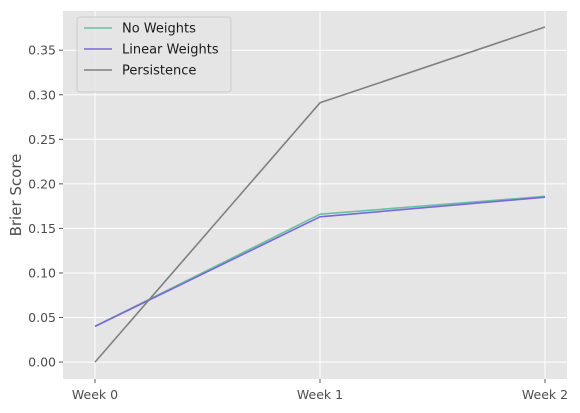 The image size is (580, 413). Describe the element at coordinates (42, 272) in the screenshot. I see `y-tick-label: 0.10` at that location.